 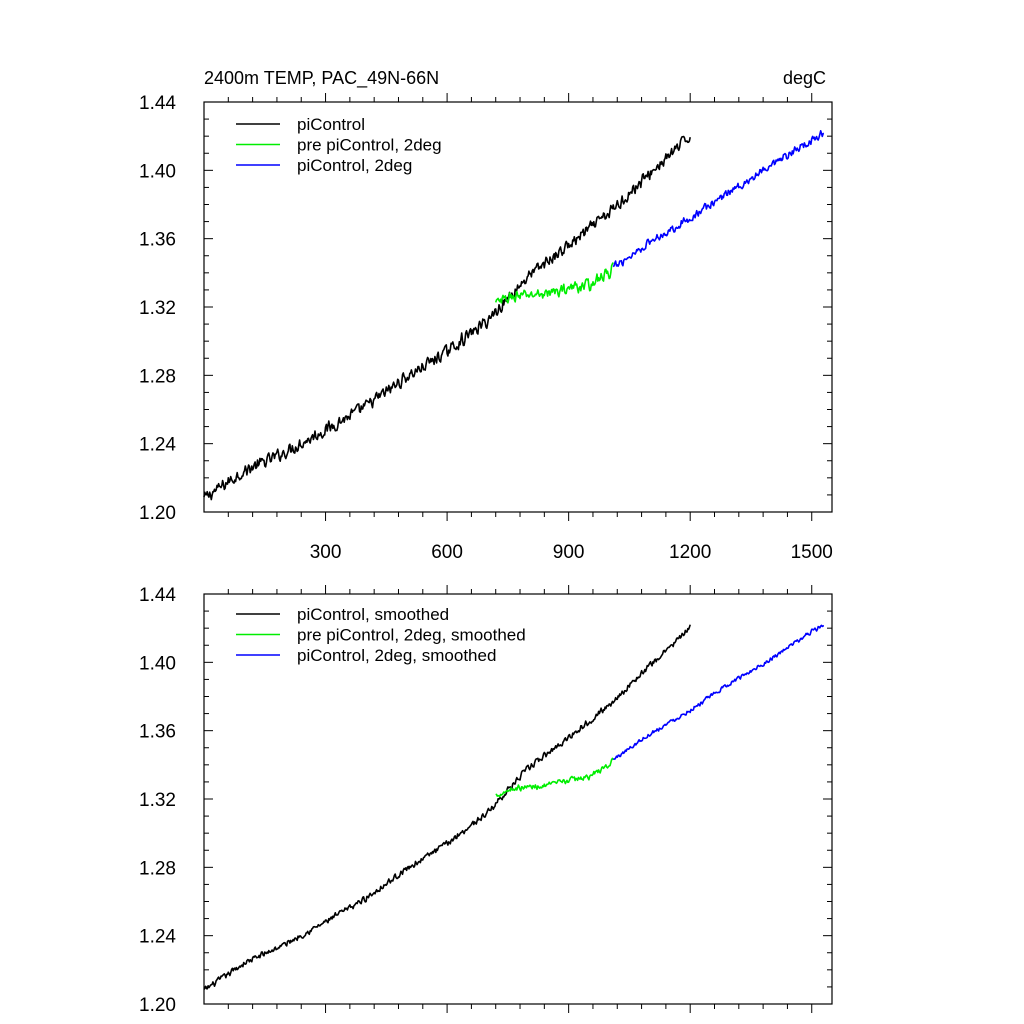 What do you see at coordinates (326, 552) in the screenshot?
I see `x-tick-label: 300` at bounding box center [326, 552].